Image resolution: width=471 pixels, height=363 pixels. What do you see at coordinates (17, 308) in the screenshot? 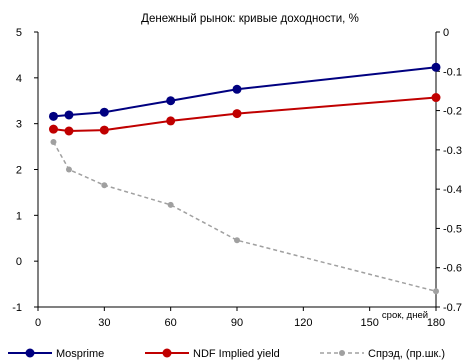
I see `y-left-tick-label: -1` at bounding box center [17, 308].